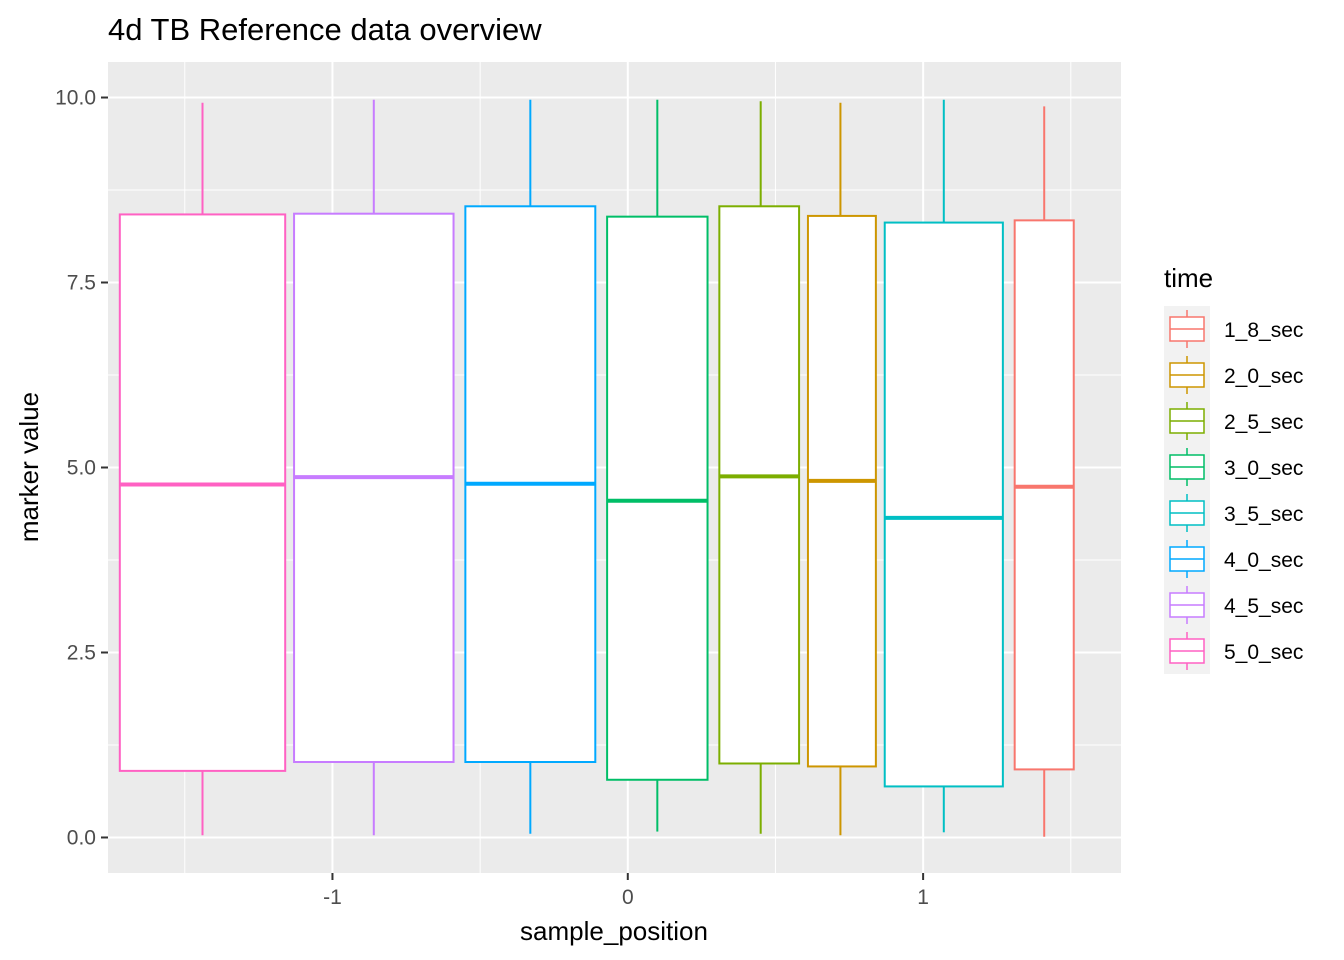 This screenshot has height=960, width=1344. I want to click on legend-item-2_0_sec: 2_0_sec, so click(1236, 375).